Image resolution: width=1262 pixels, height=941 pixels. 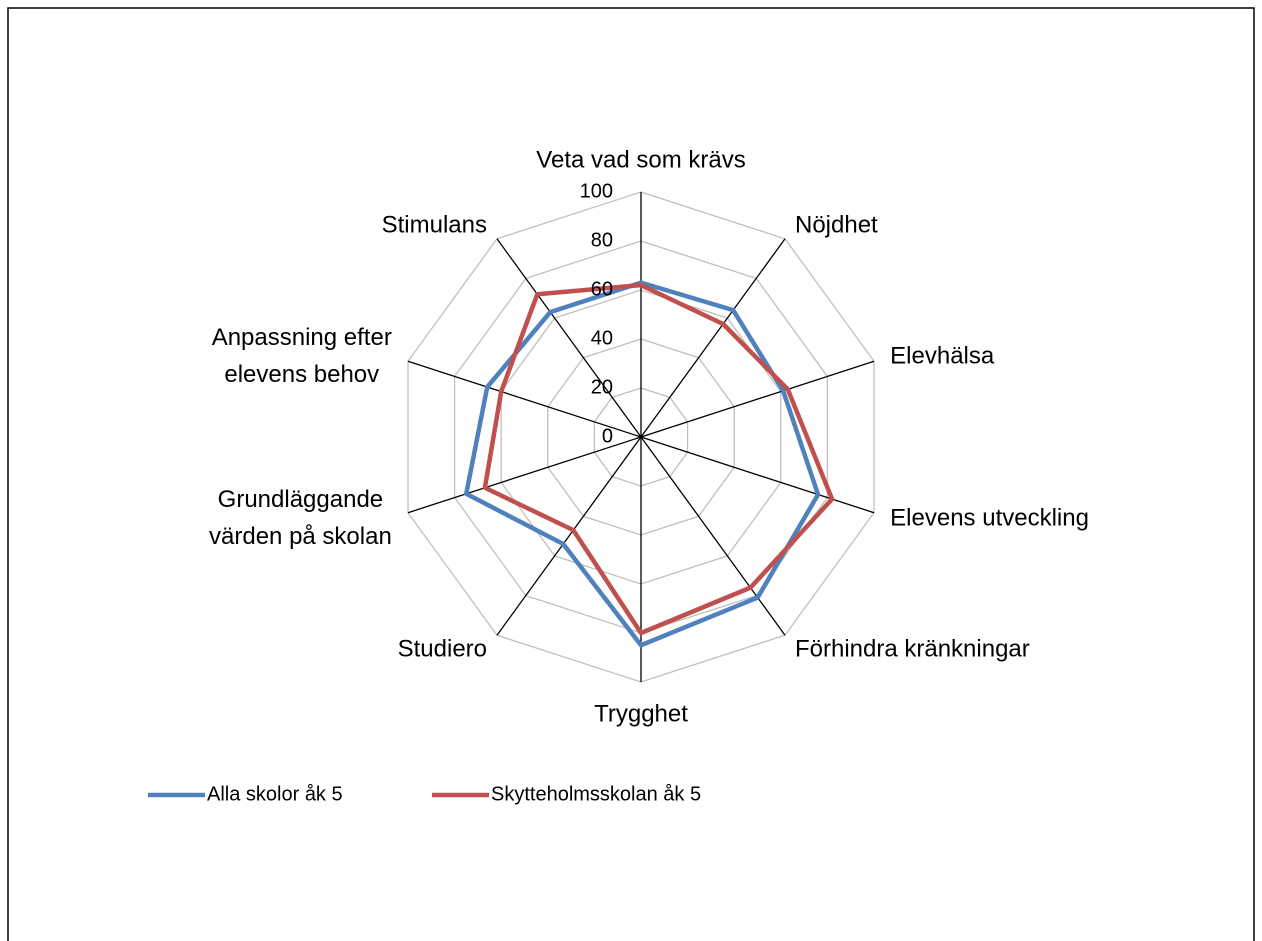 What do you see at coordinates (596, 794) in the screenshot?
I see `legend-label: Skytteholmsskolan åk 5` at bounding box center [596, 794].